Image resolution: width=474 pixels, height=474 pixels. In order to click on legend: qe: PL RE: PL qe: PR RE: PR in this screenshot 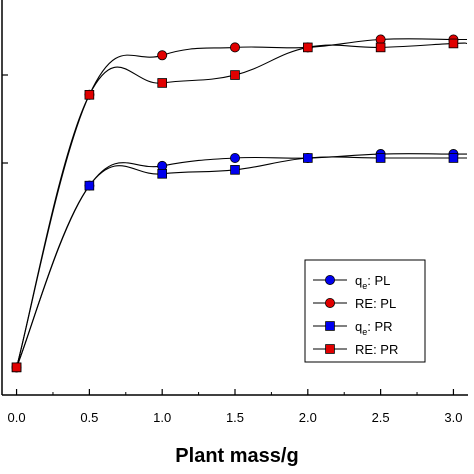, I will do `click(365, 311)`.